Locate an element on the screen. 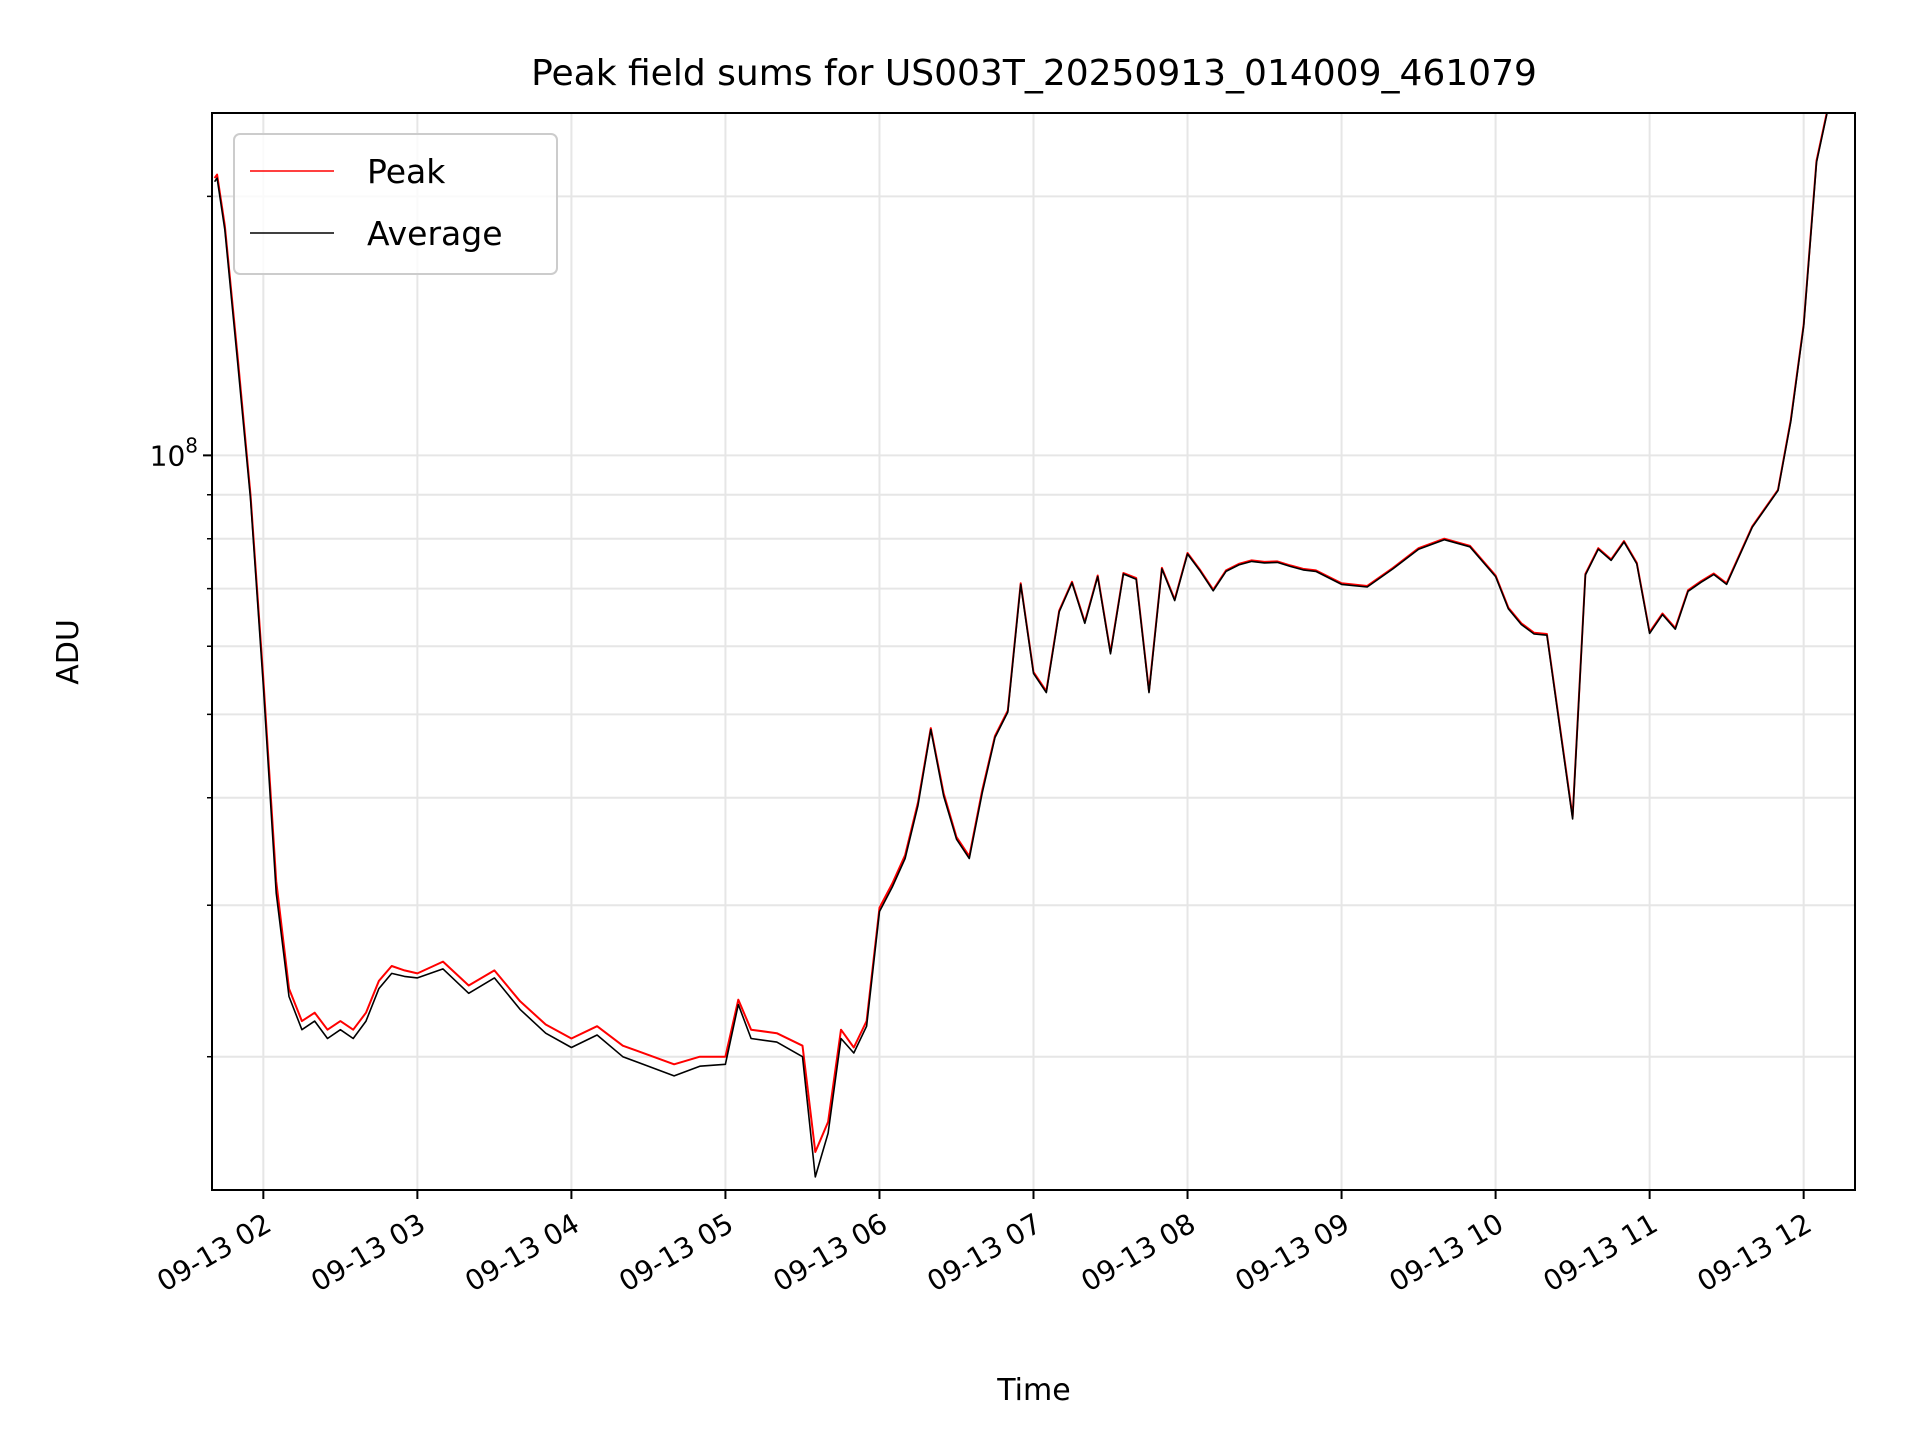  y-tick-label: 108 is located at coordinates (174, 452).